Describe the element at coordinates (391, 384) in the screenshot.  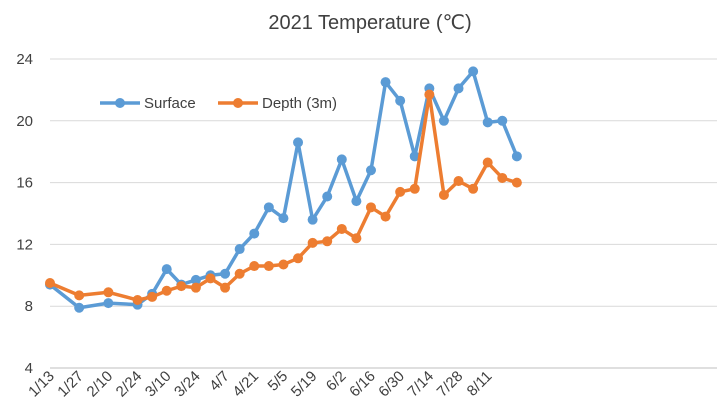
I see `x-tick-label: 6/30` at that location.